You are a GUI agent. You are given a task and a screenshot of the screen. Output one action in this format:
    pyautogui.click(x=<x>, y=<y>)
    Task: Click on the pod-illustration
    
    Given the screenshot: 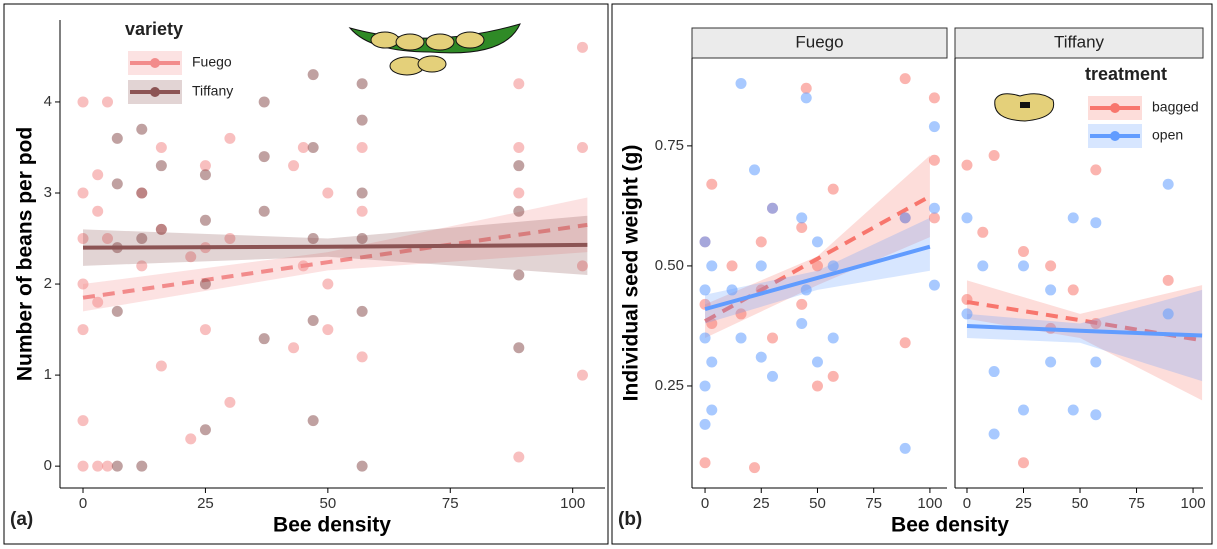 What is the action you would take?
    pyautogui.click(x=434, y=49)
    